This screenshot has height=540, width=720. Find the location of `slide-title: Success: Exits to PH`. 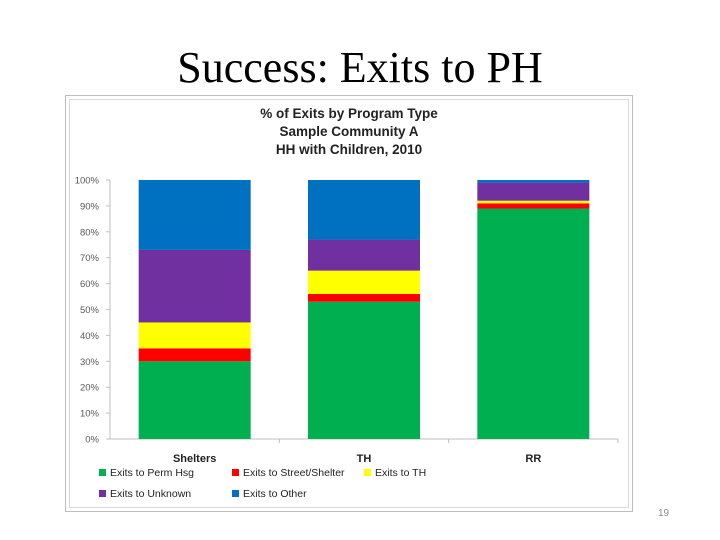

slide-title: Success: Exits to PH is located at coordinates (360, 67).